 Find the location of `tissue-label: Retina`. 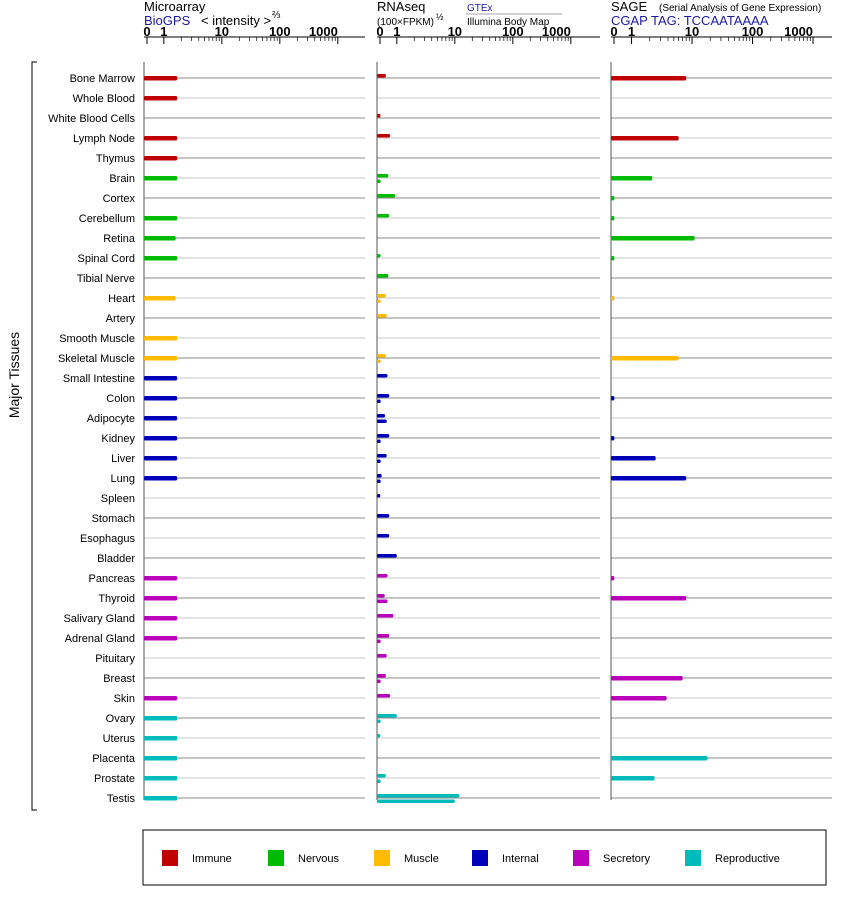

tissue-label: Retina is located at coordinates (119, 239).